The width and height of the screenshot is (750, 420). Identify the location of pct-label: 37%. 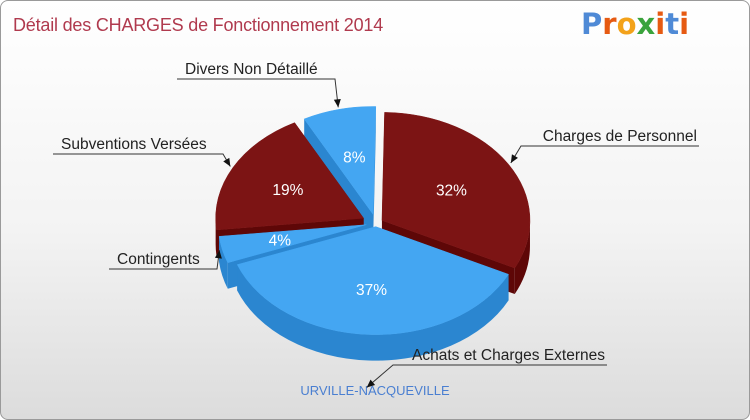
(371, 290).